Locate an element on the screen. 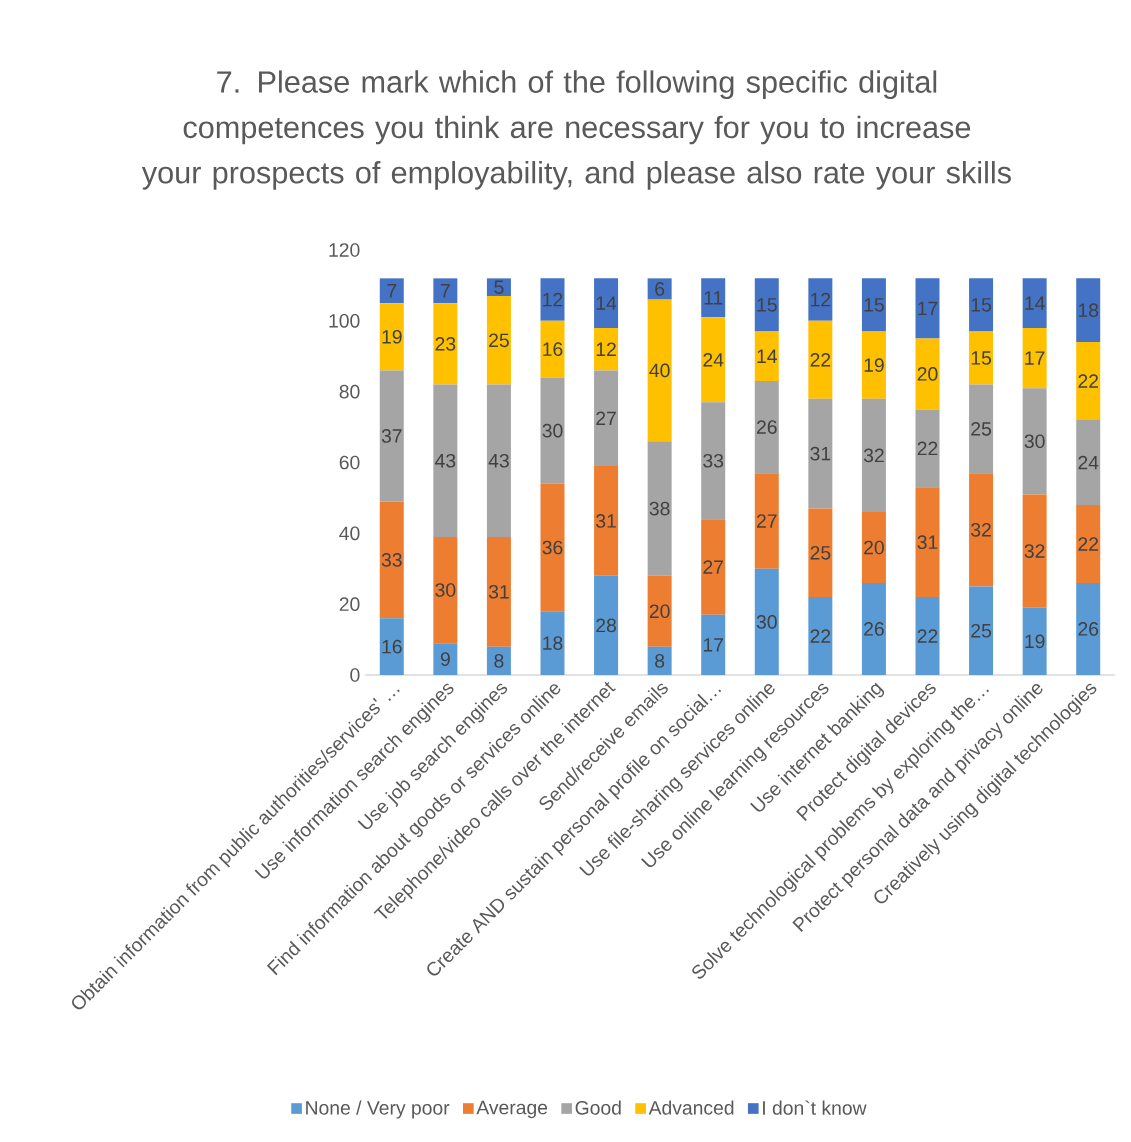  data-label: 32 is located at coordinates (873, 455).